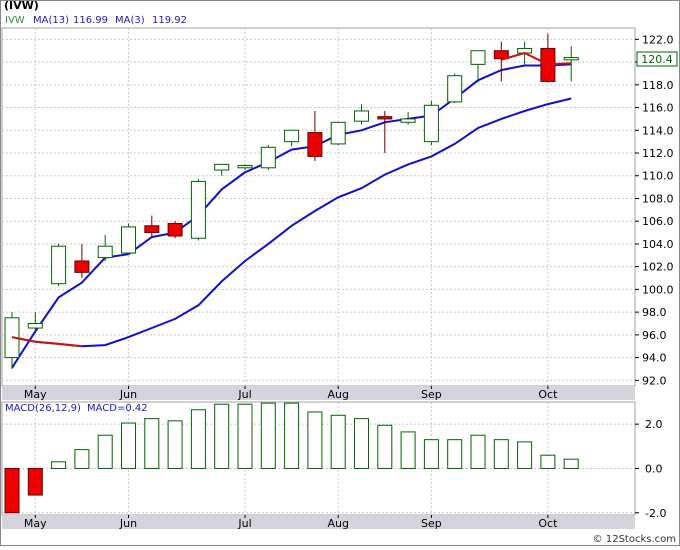  What do you see at coordinates (337, 394) in the screenshot?
I see `price-x-tick-label: Aug` at bounding box center [337, 394].